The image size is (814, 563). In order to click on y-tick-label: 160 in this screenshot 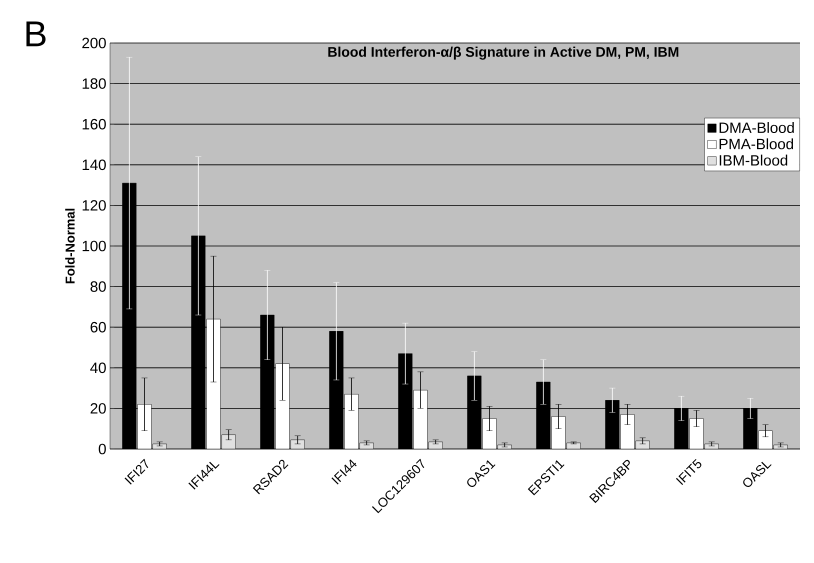, I will do `click(94, 124)`.